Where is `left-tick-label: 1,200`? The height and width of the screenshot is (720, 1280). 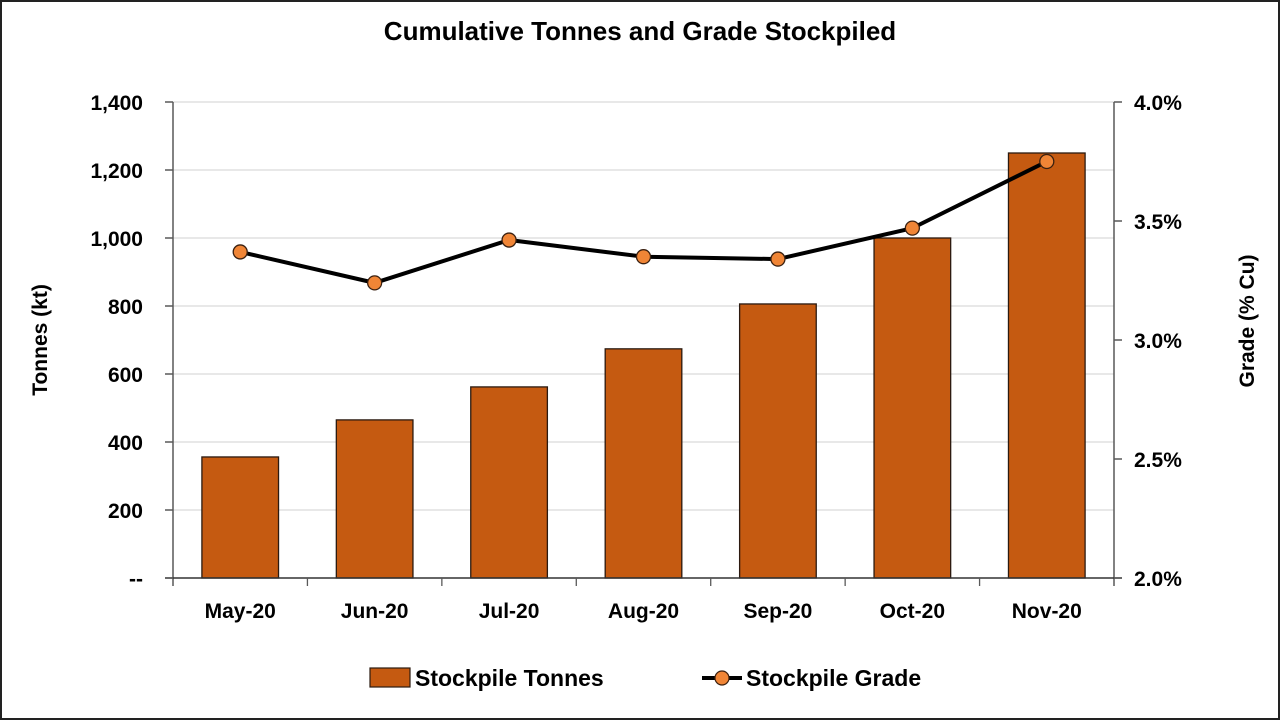
left-tick-label: 1,200 is located at coordinates (116, 171).